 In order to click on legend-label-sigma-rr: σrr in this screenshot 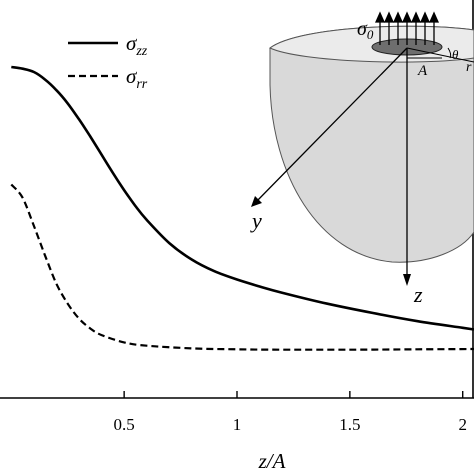, I will do `click(137, 78)`.